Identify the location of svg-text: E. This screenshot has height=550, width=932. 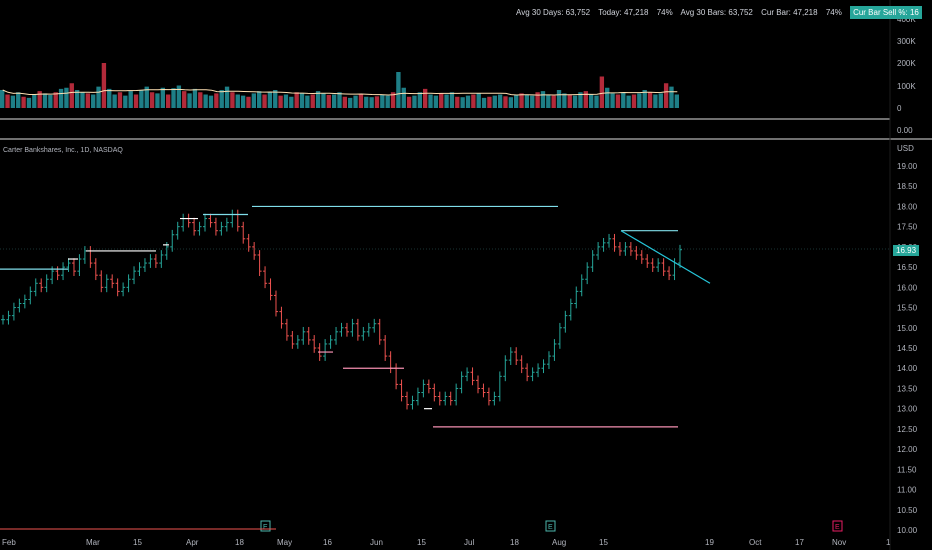
(550, 527).